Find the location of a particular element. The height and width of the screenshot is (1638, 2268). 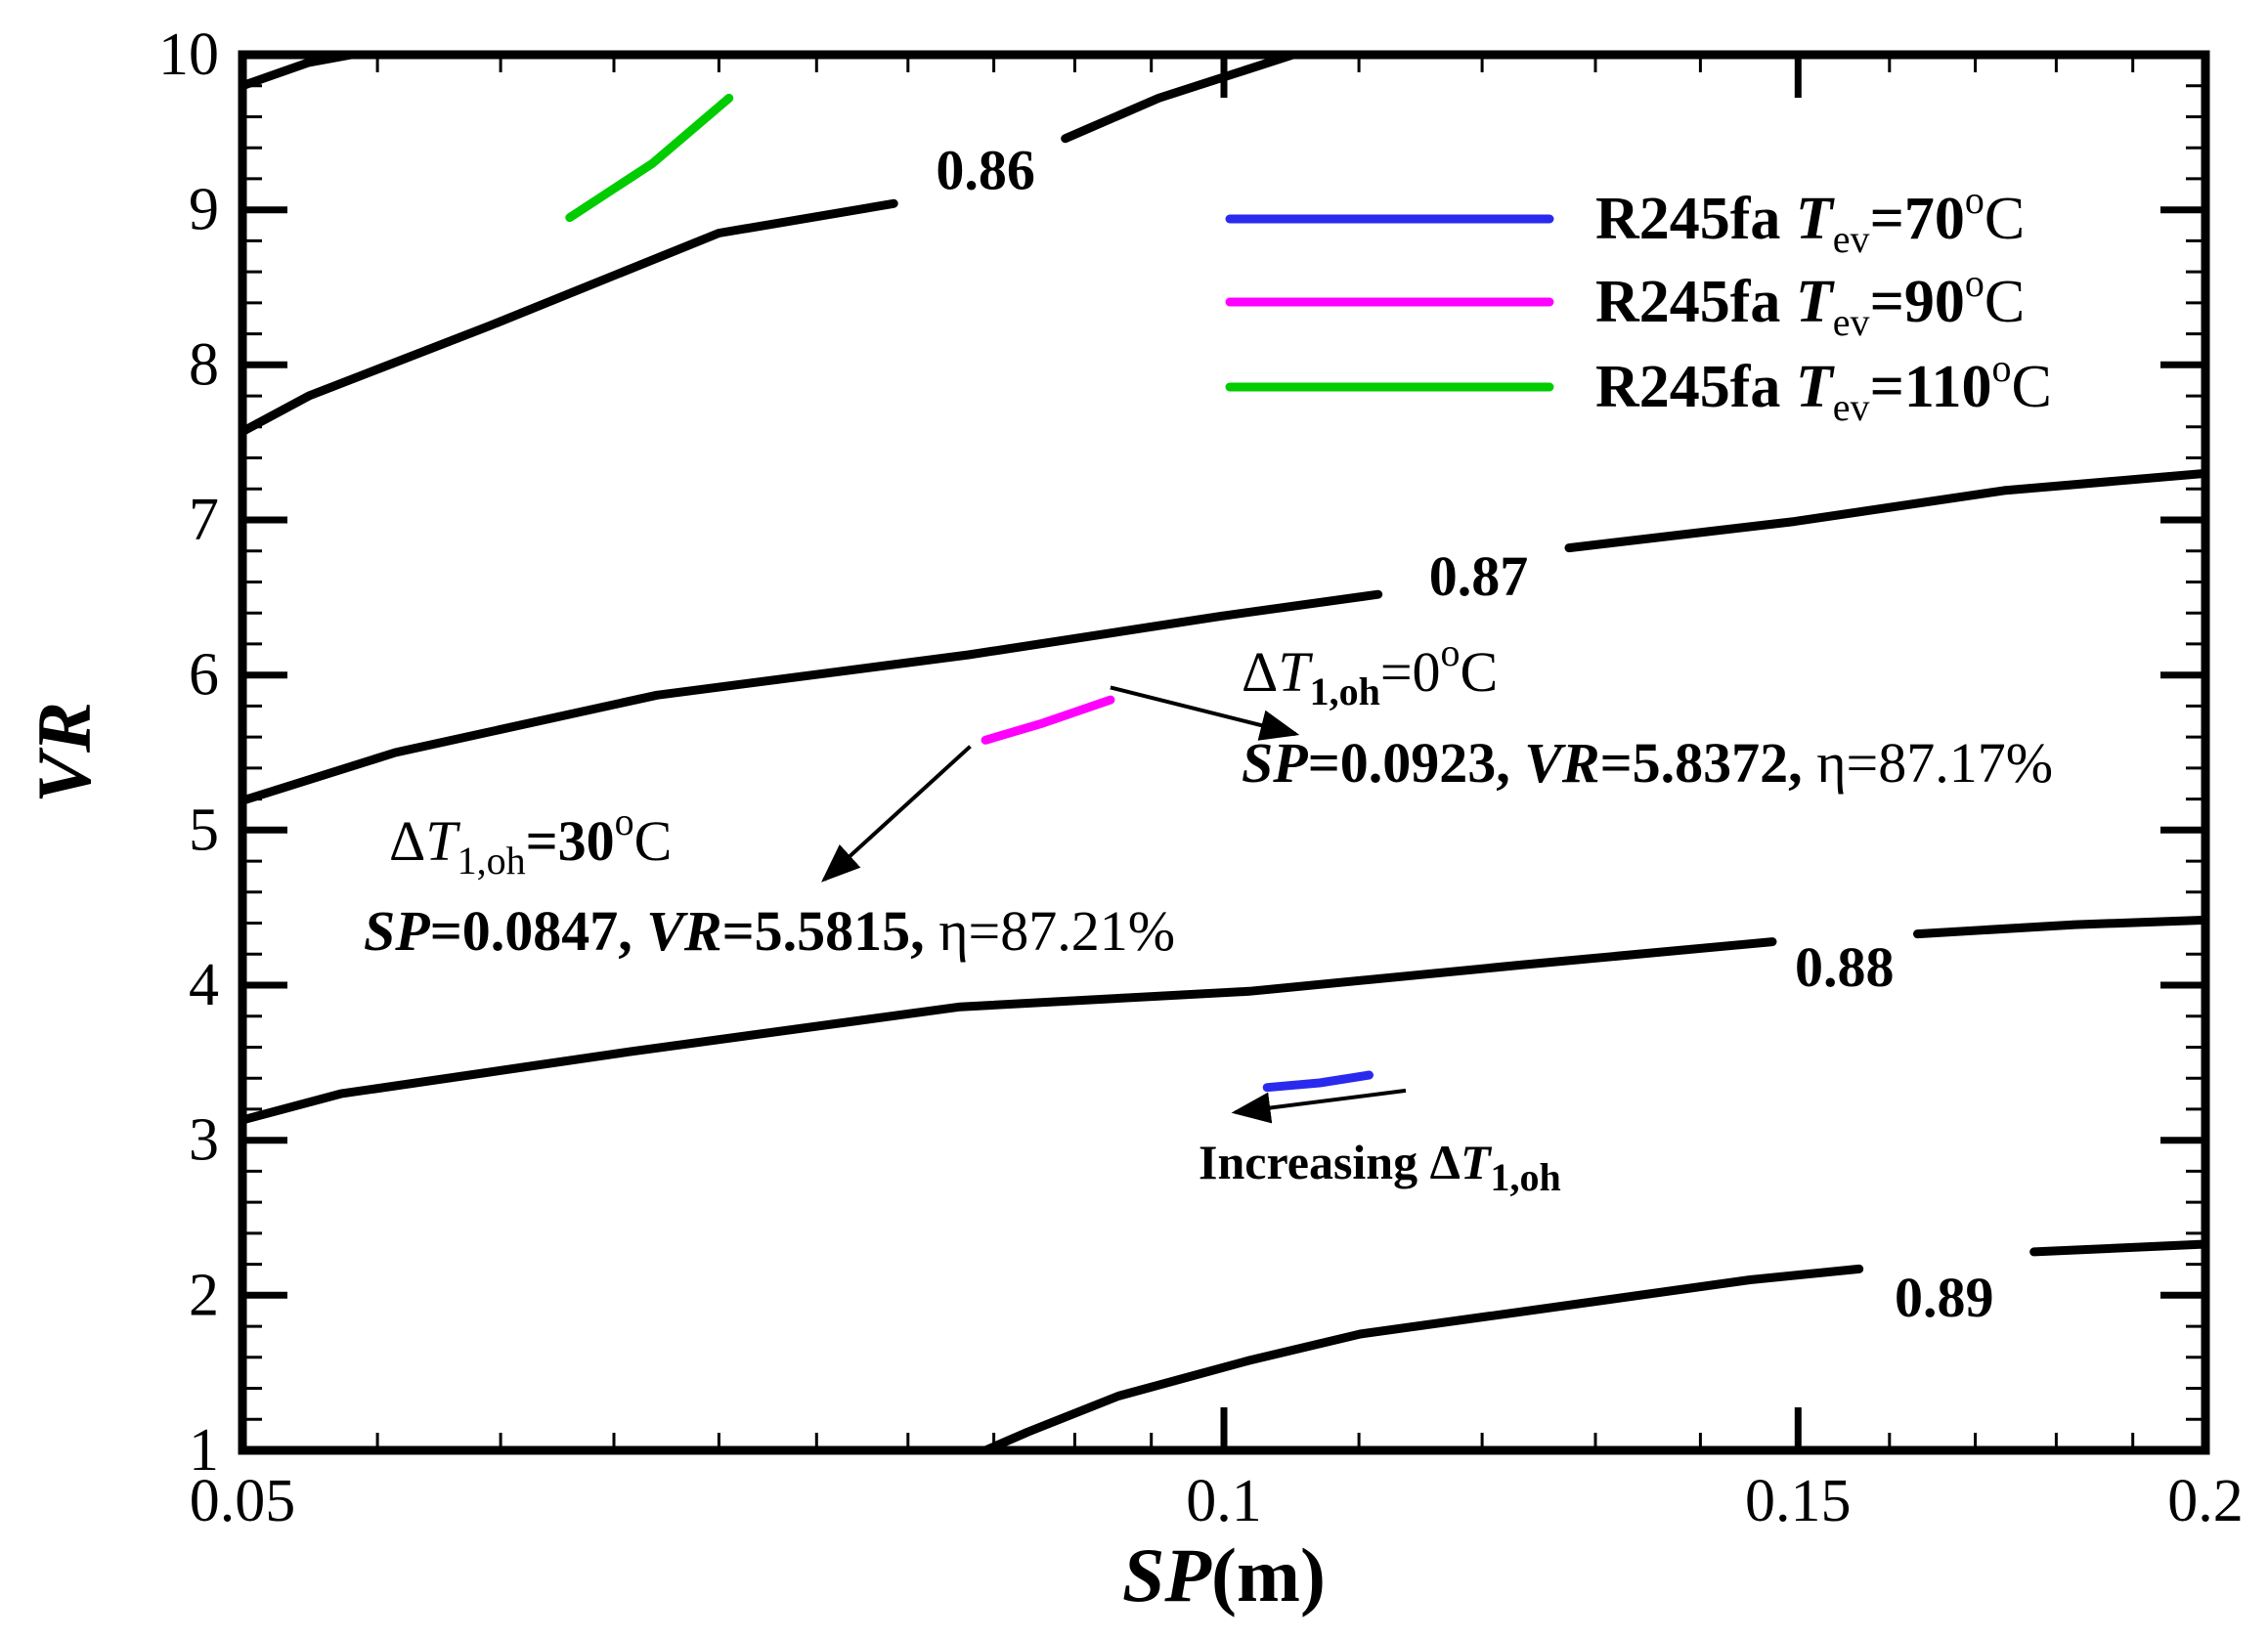

x-axis-title-unit: (m) is located at coordinates (1268, 1574).